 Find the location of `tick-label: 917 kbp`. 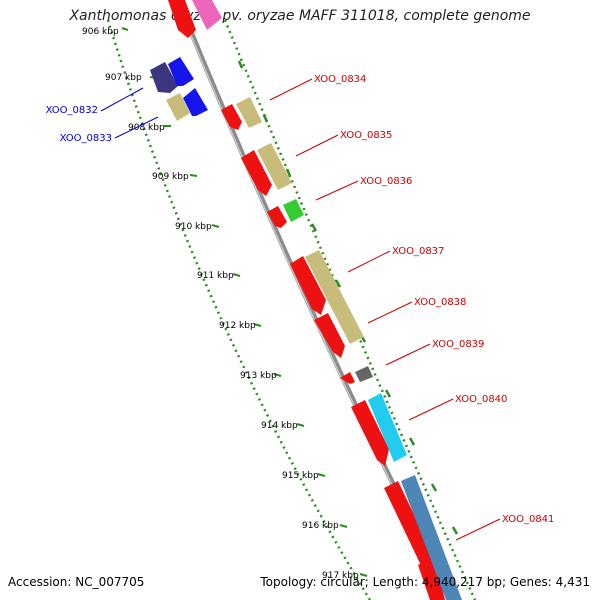

tick-label: 917 kbp is located at coordinates (340, 576).